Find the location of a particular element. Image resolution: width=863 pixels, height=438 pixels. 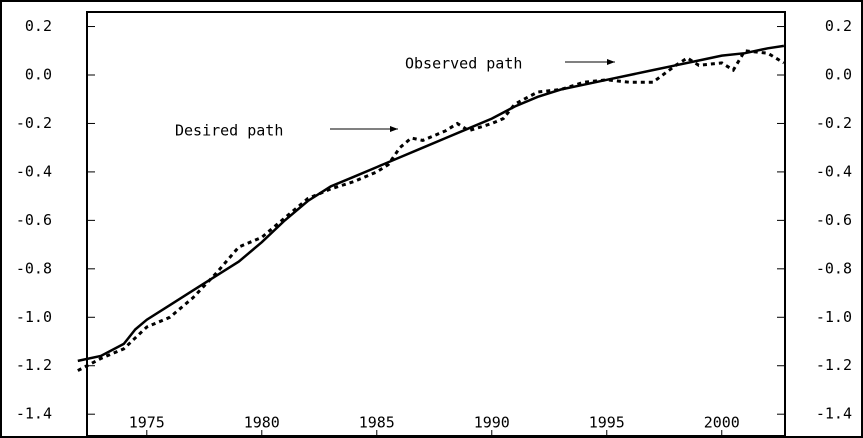

y-tick-label: -0.4 is located at coordinates (34, 171).